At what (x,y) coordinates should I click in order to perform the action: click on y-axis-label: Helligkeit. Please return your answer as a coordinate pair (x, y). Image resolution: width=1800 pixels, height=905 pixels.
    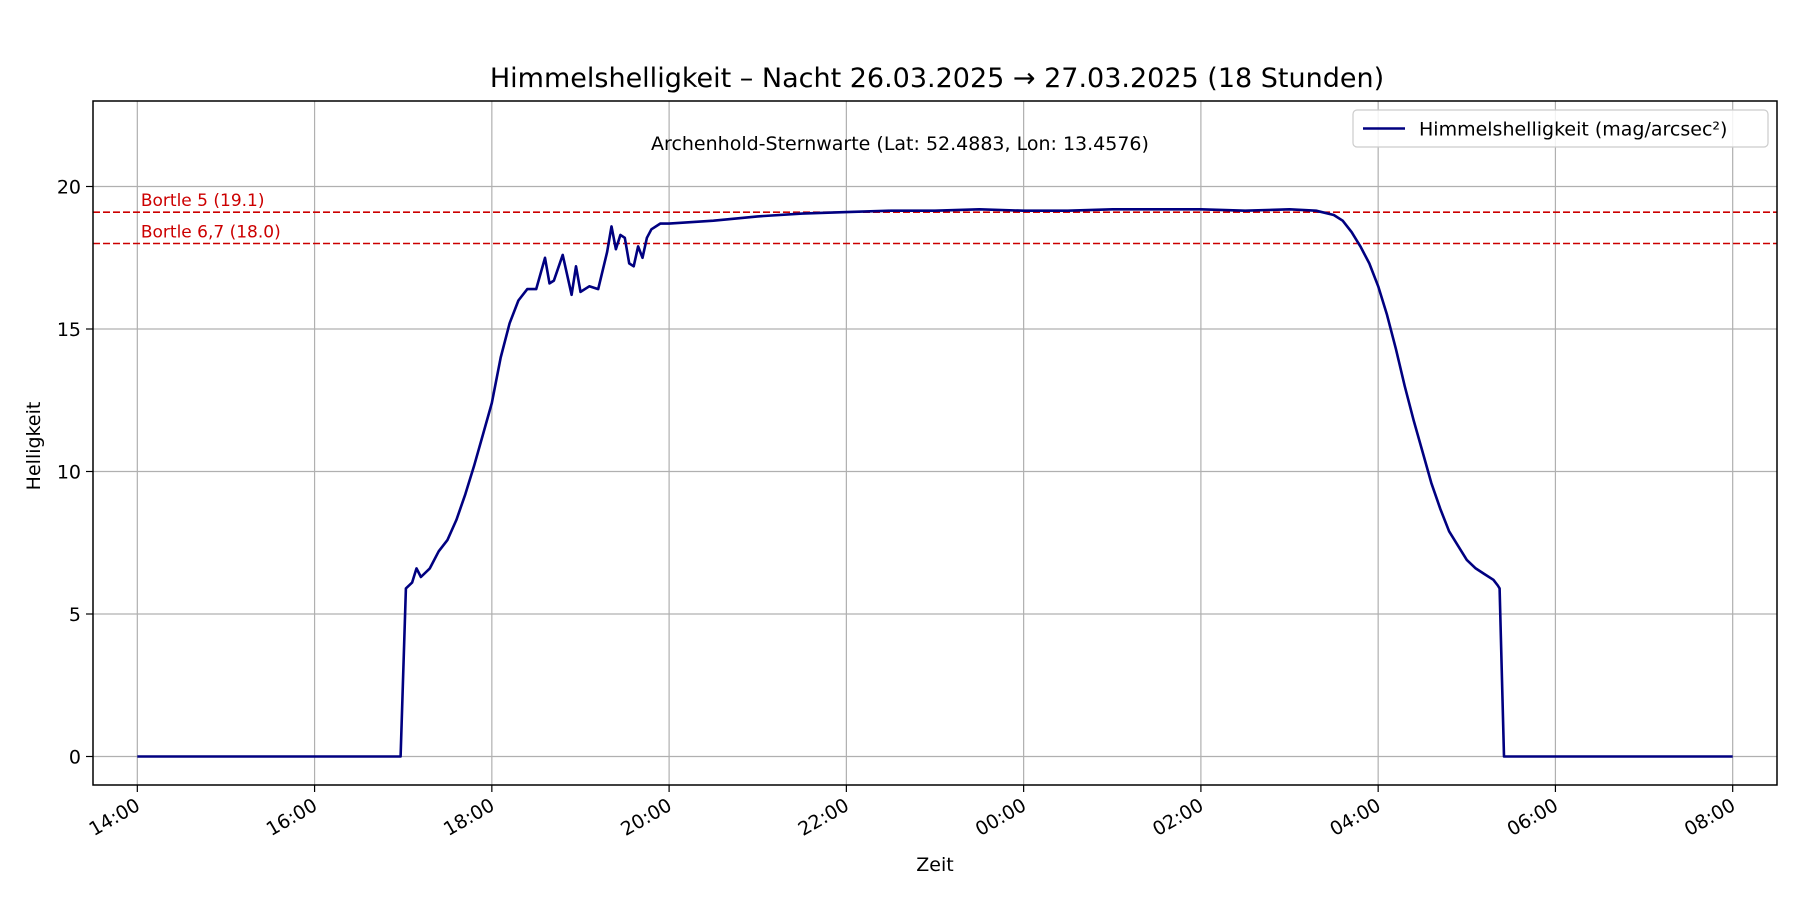
    Looking at the image, I should click on (34, 446).